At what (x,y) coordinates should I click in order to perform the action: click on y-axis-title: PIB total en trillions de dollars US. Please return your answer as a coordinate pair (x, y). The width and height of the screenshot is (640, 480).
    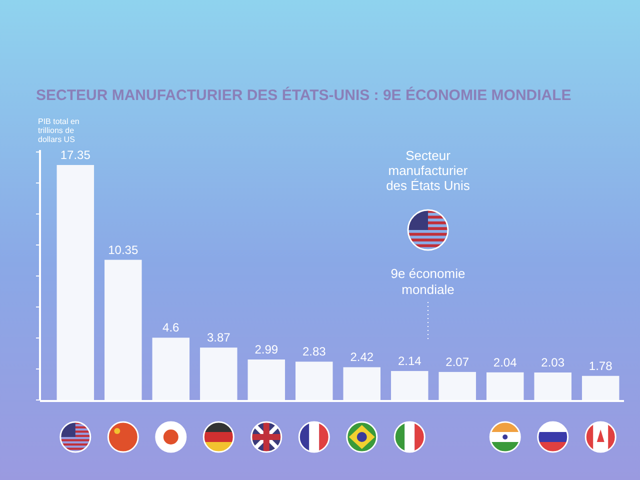
    Looking at the image, I should click on (59, 130).